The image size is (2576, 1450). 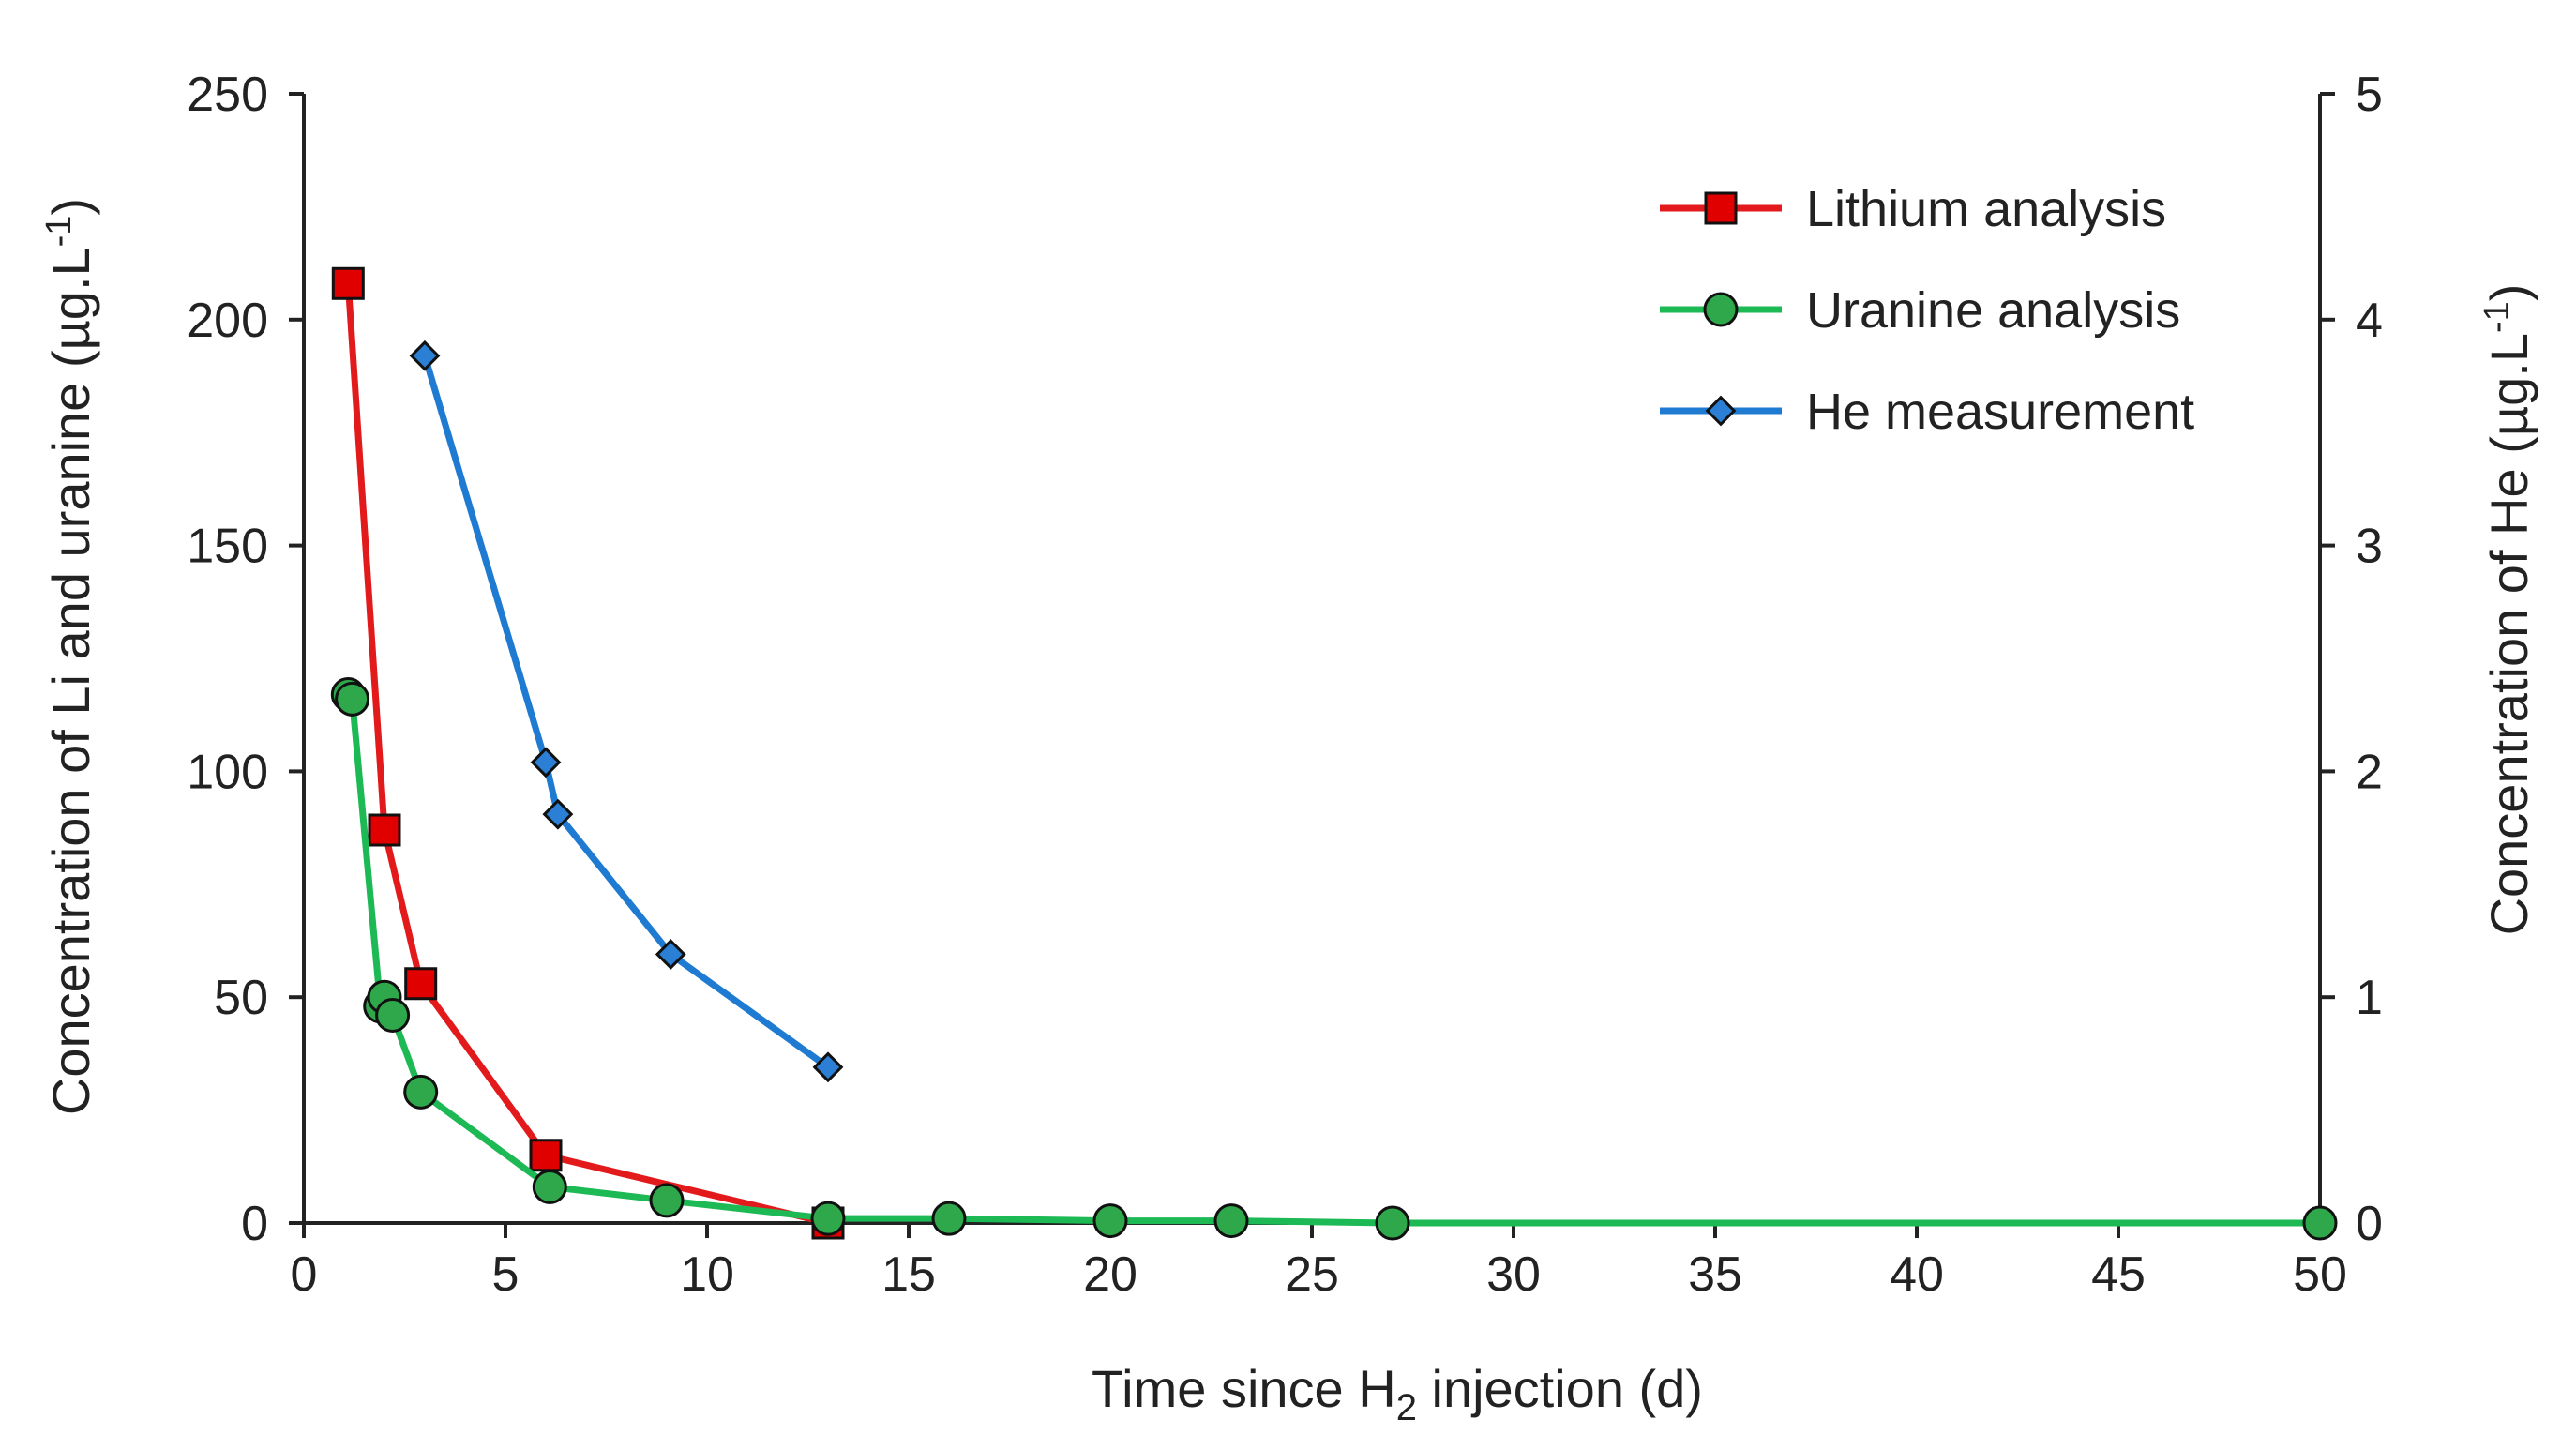 What do you see at coordinates (908, 1274) in the screenshot?
I see `x-tick-label-15: 15` at bounding box center [908, 1274].